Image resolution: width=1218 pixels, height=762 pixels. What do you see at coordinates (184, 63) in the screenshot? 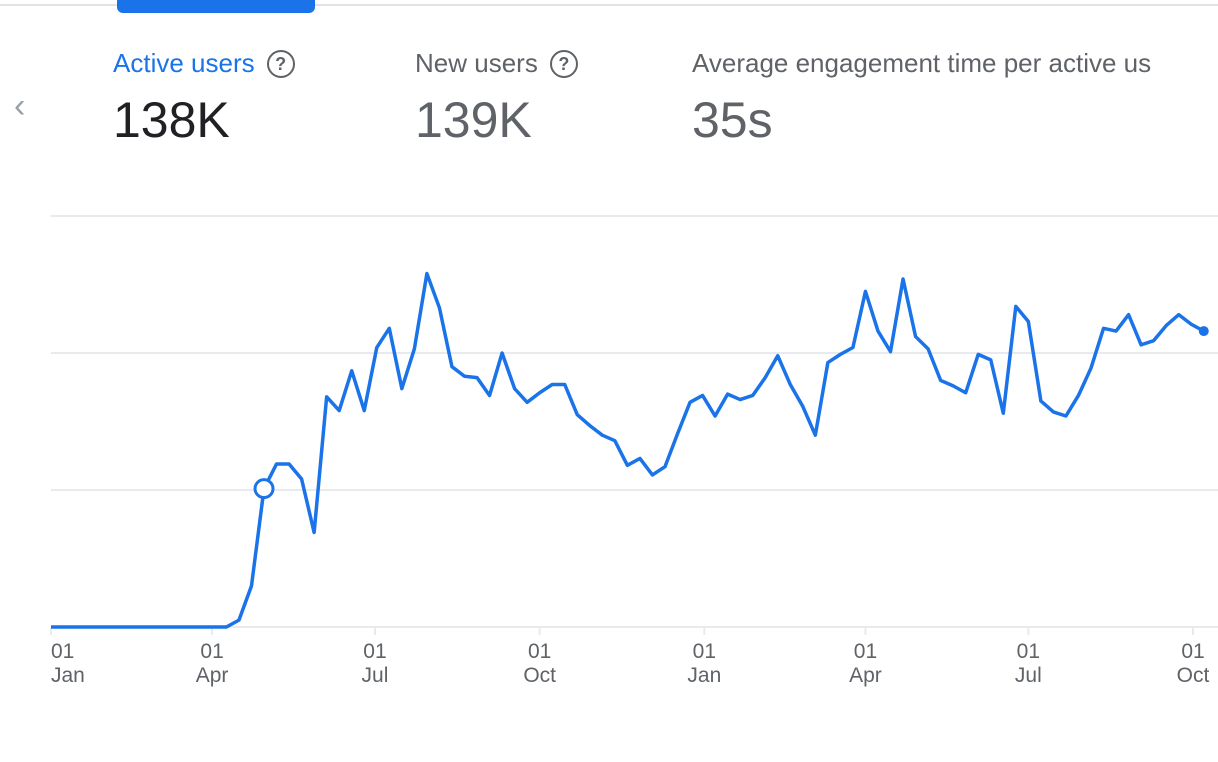
I see `tab-label: Active users` at bounding box center [184, 63].